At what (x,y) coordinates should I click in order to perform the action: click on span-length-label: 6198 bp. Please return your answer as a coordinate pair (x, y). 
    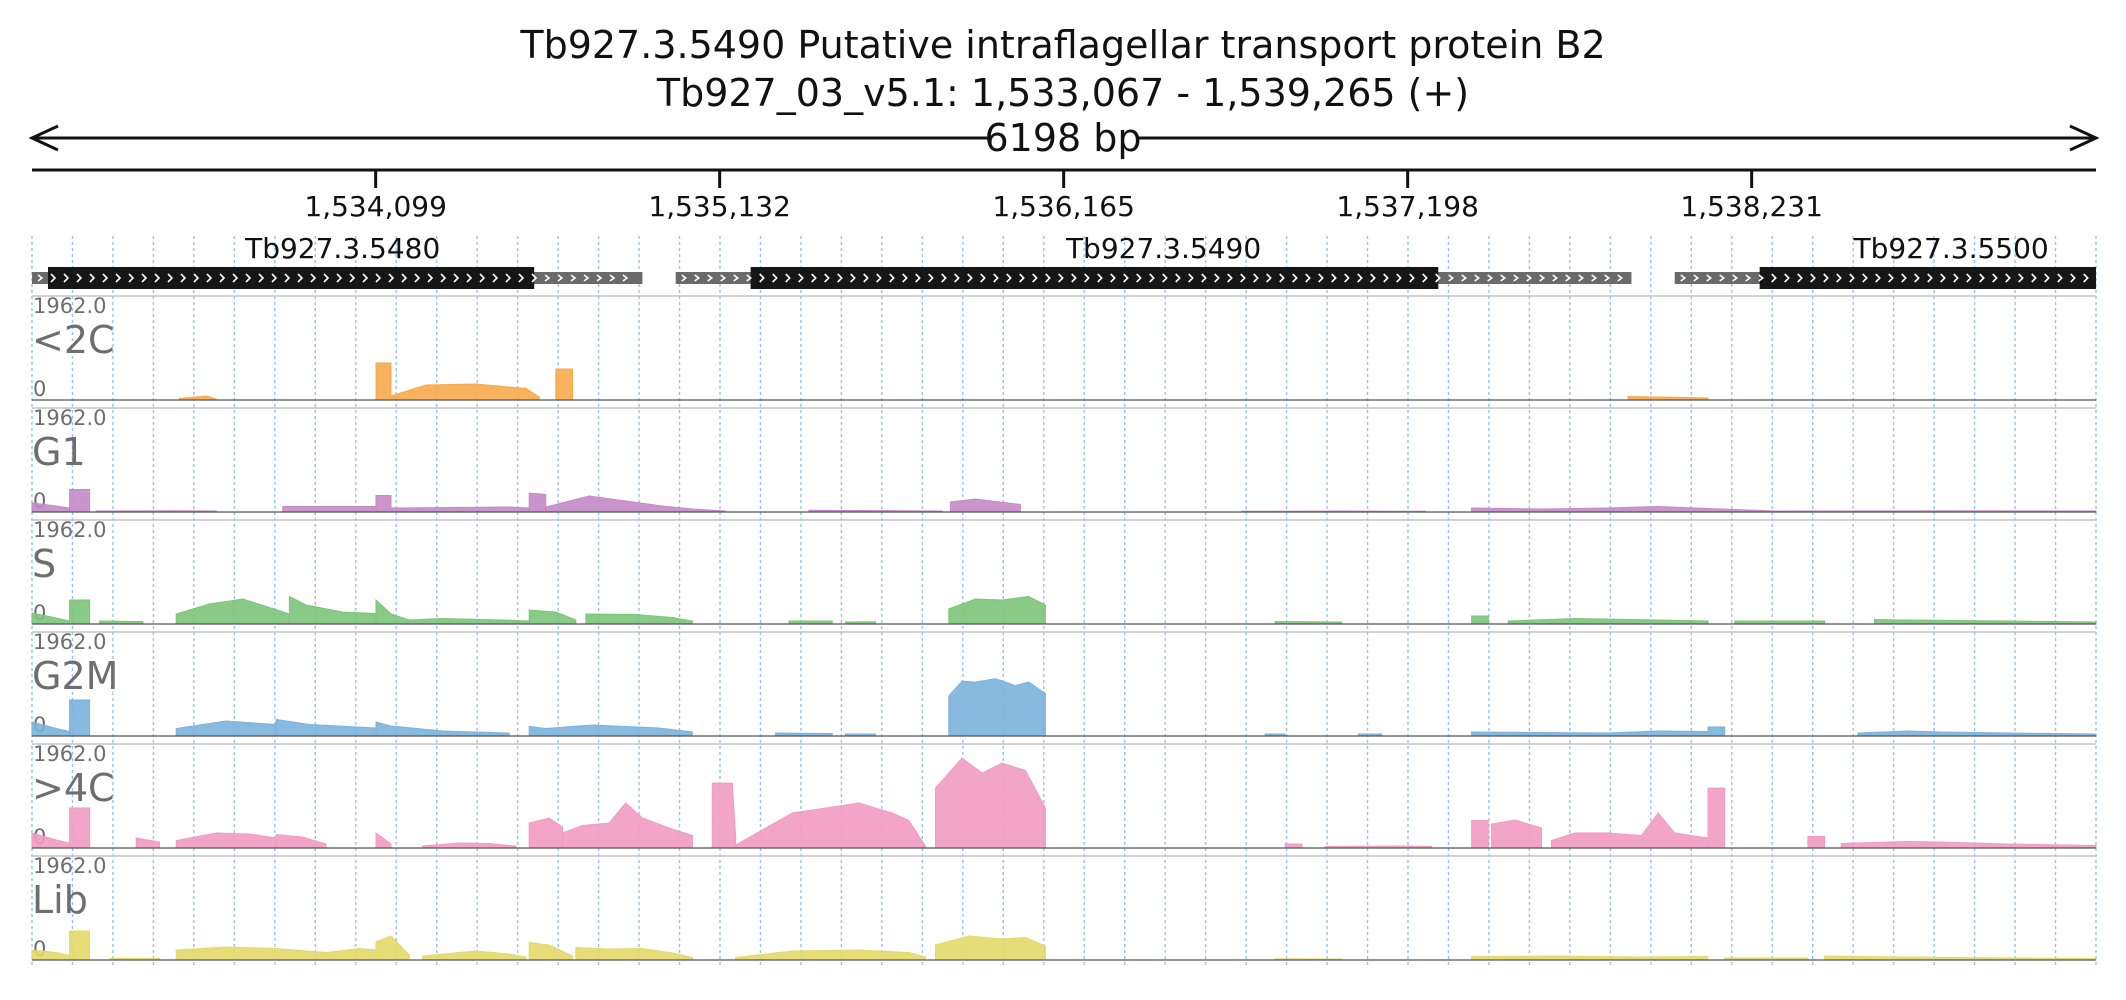
    Looking at the image, I should click on (1062, 138).